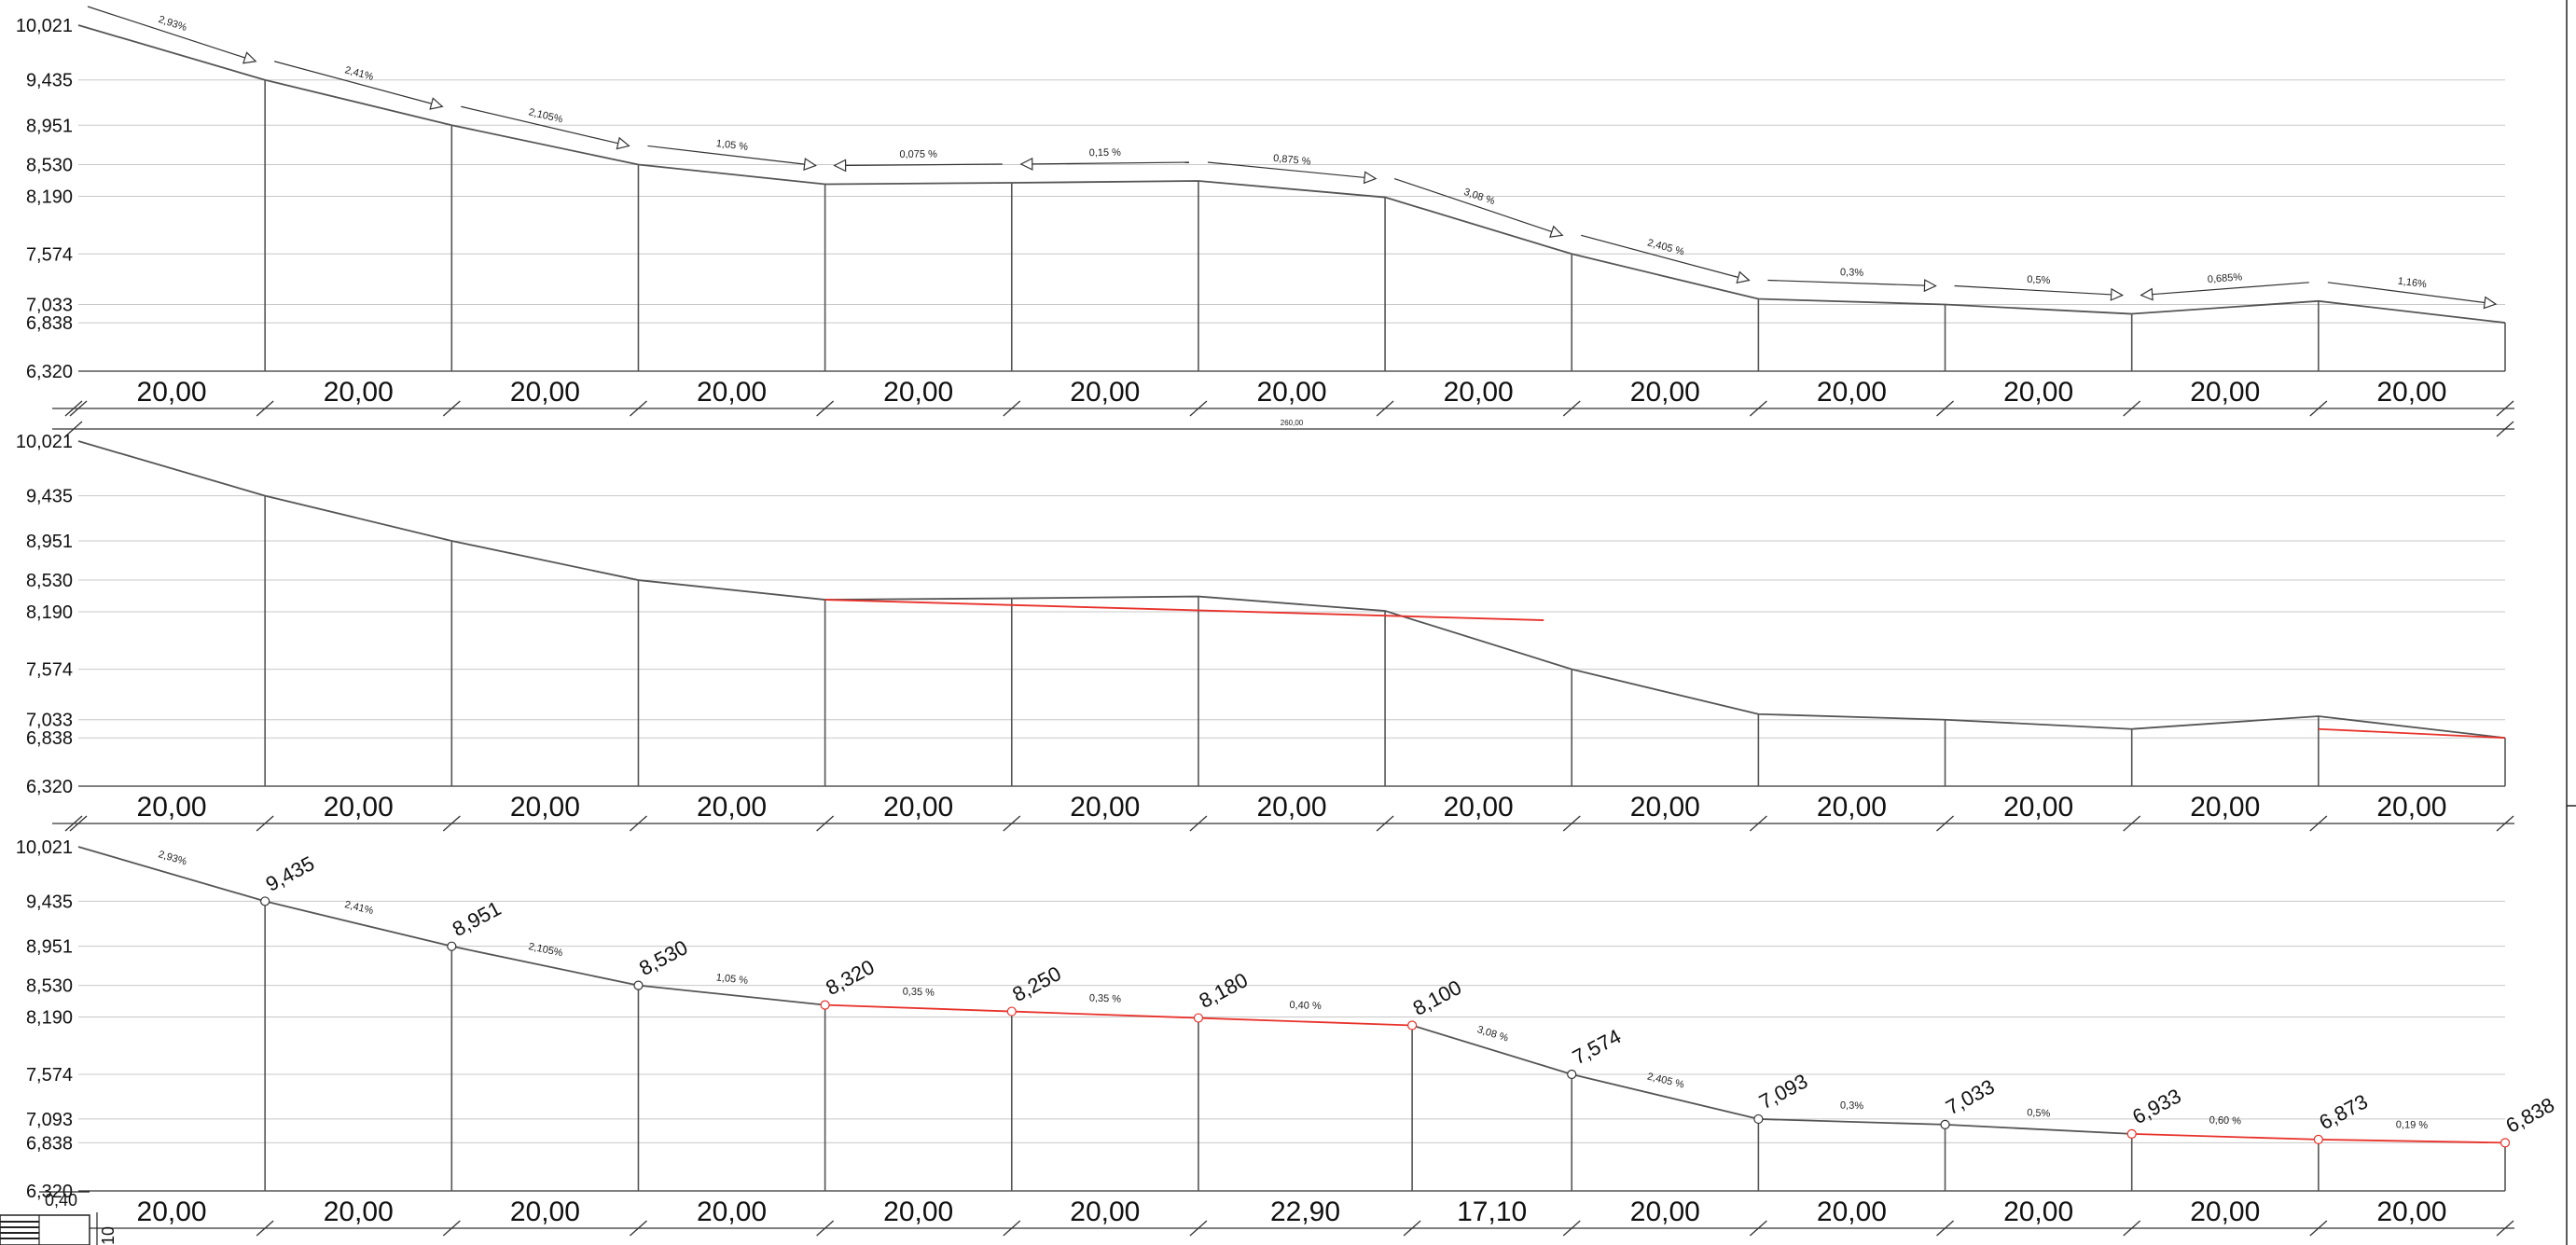  I want to click on point-elevation-label: 6,873, so click(2343, 1111).